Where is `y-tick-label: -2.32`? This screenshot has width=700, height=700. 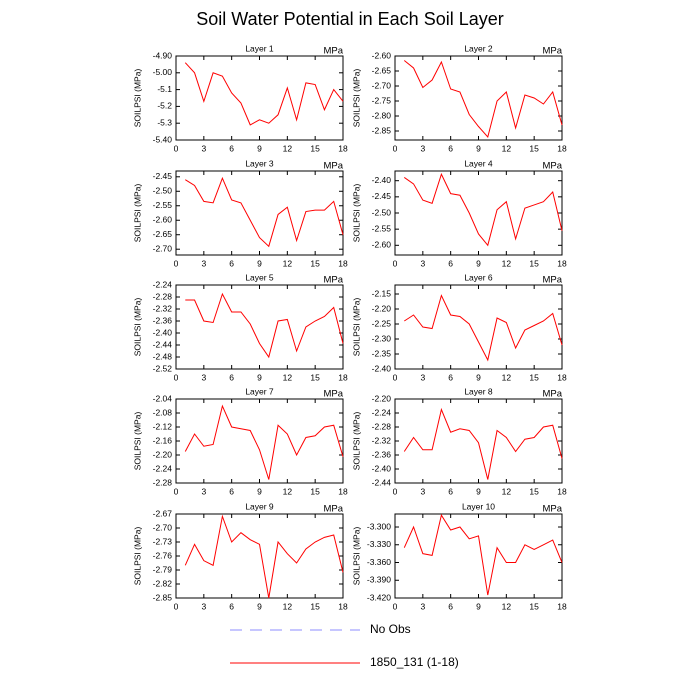
y-tick-label: -2.32 is located at coordinates (382, 440).